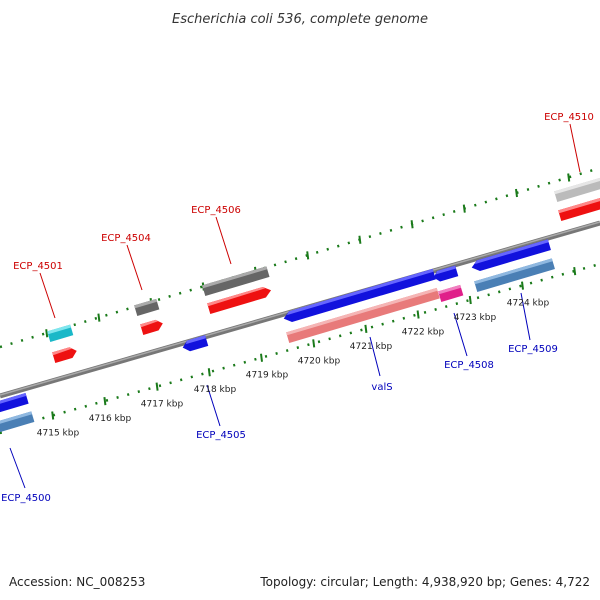  I want to click on ruler-label: 4723 kbp, so click(475, 318).